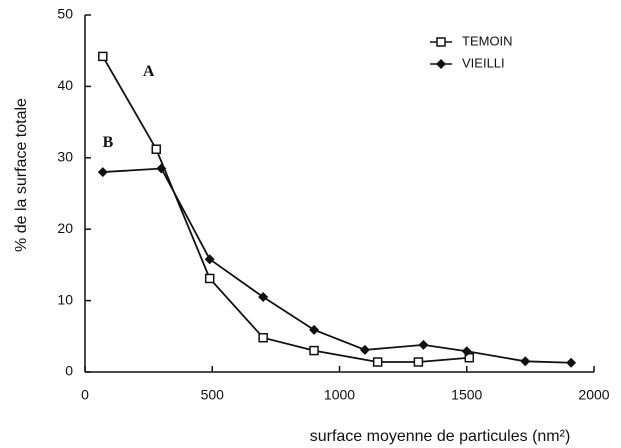 This screenshot has height=448, width=621. What do you see at coordinates (69, 371) in the screenshot?
I see `y-tick-label: 0` at bounding box center [69, 371].